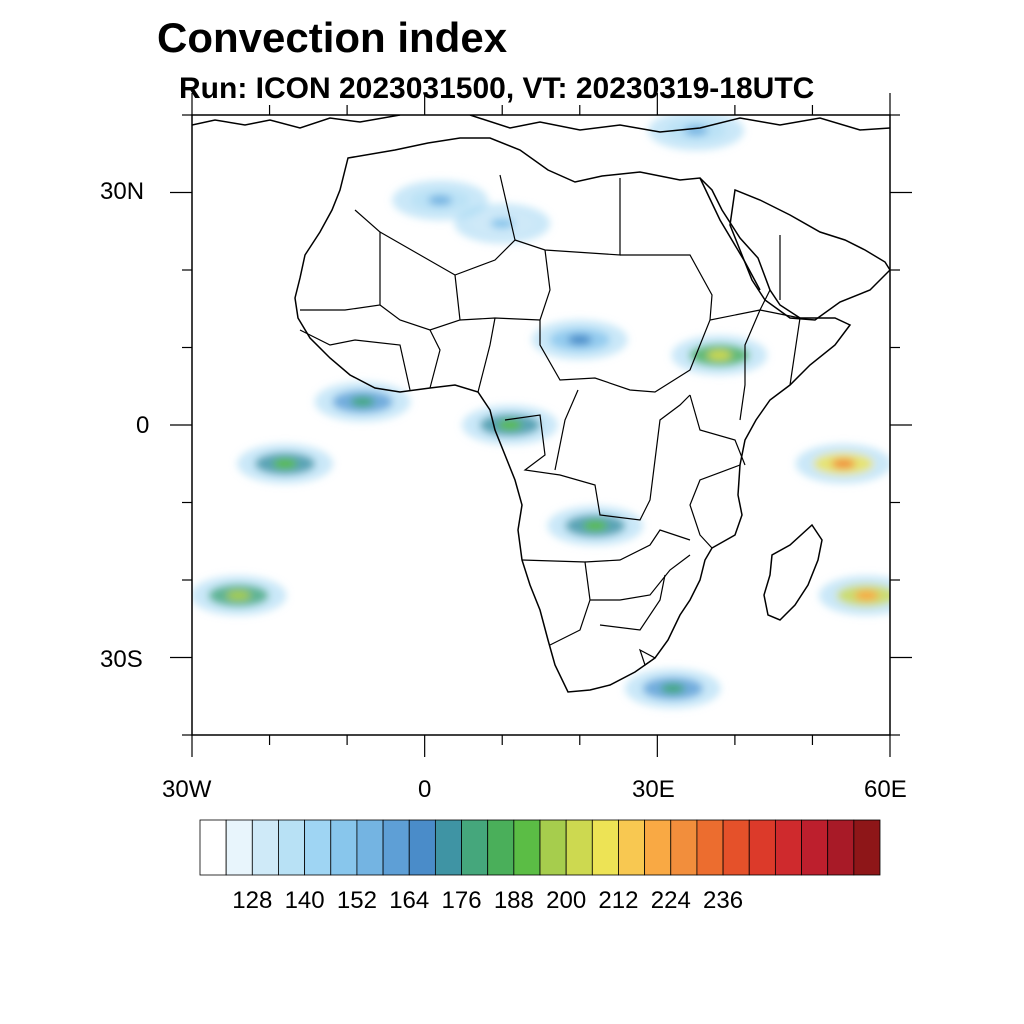  Describe the element at coordinates (541, 124) in the screenshot. I see `europe-coastline` at that location.